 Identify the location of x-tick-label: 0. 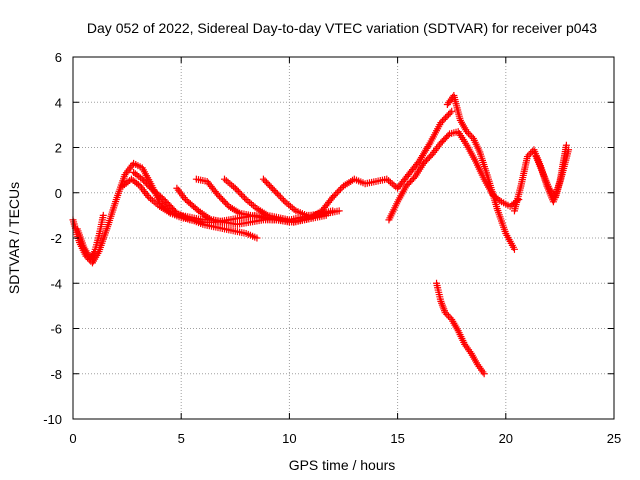
(72, 438).